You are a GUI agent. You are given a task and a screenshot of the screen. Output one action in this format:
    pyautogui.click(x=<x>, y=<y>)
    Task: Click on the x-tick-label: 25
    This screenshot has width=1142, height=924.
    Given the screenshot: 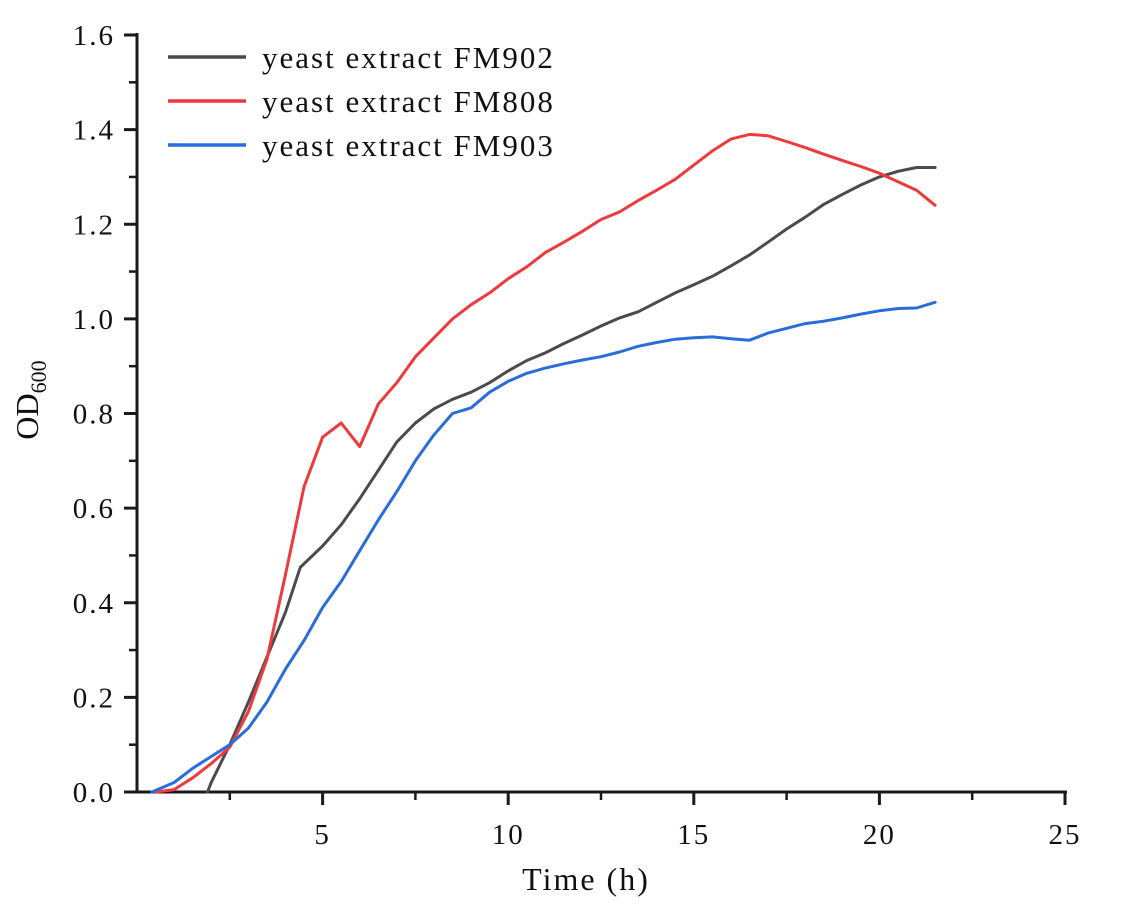 What is the action you would take?
    pyautogui.click(x=1065, y=835)
    